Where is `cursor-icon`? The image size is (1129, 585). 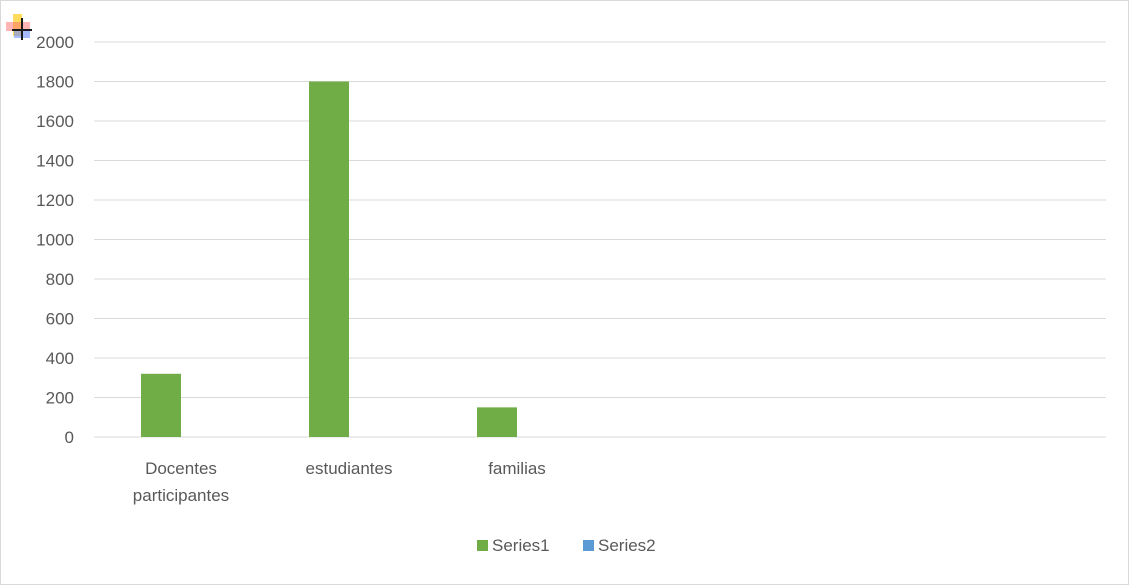
cursor-icon is located at coordinates (19, 27).